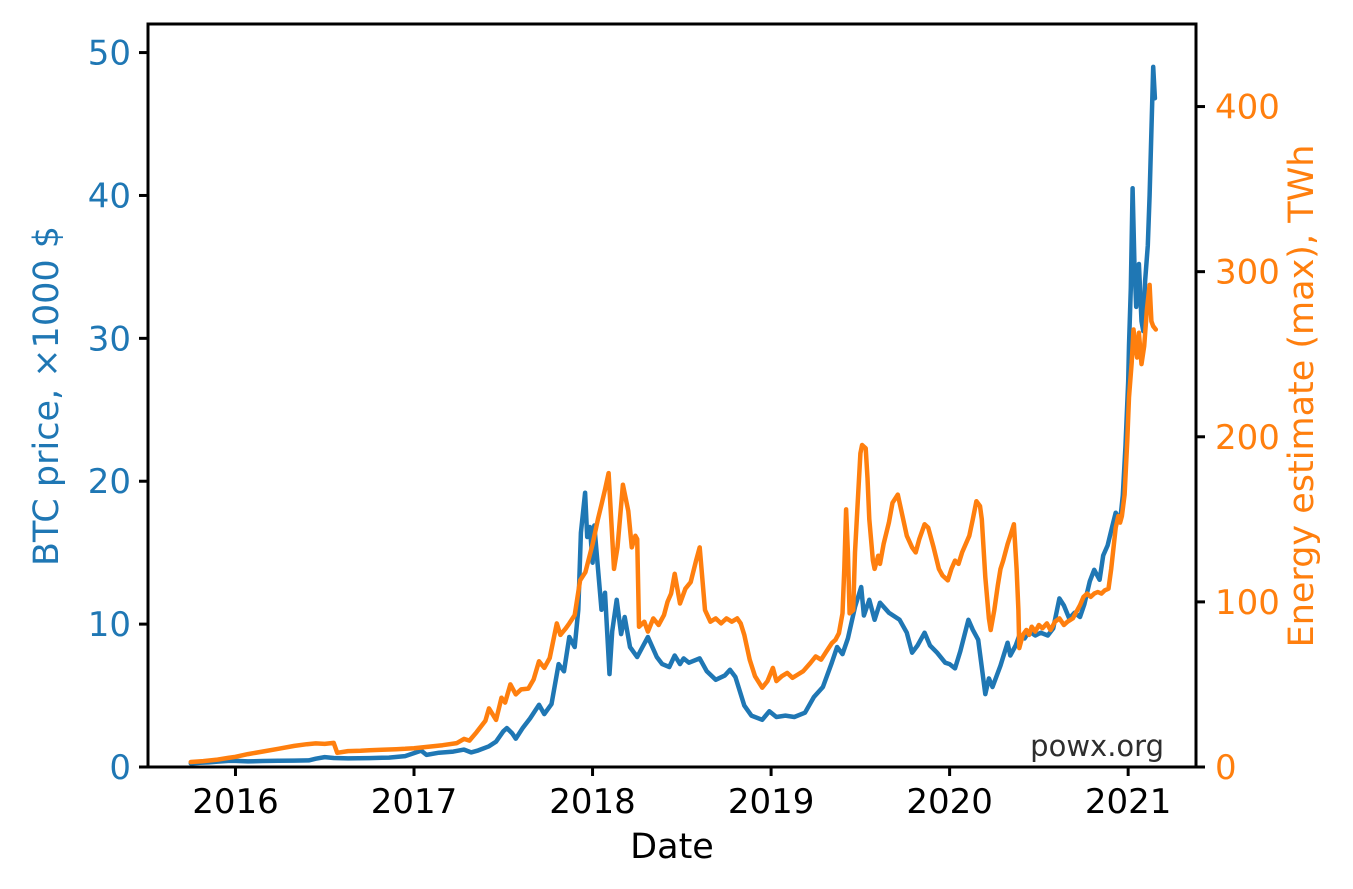 This screenshot has height=889, width=1353. What do you see at coordinates (414, 802) in the screenshot?
I see `x-tick-label: 2017` at bounding box center [414, 802].